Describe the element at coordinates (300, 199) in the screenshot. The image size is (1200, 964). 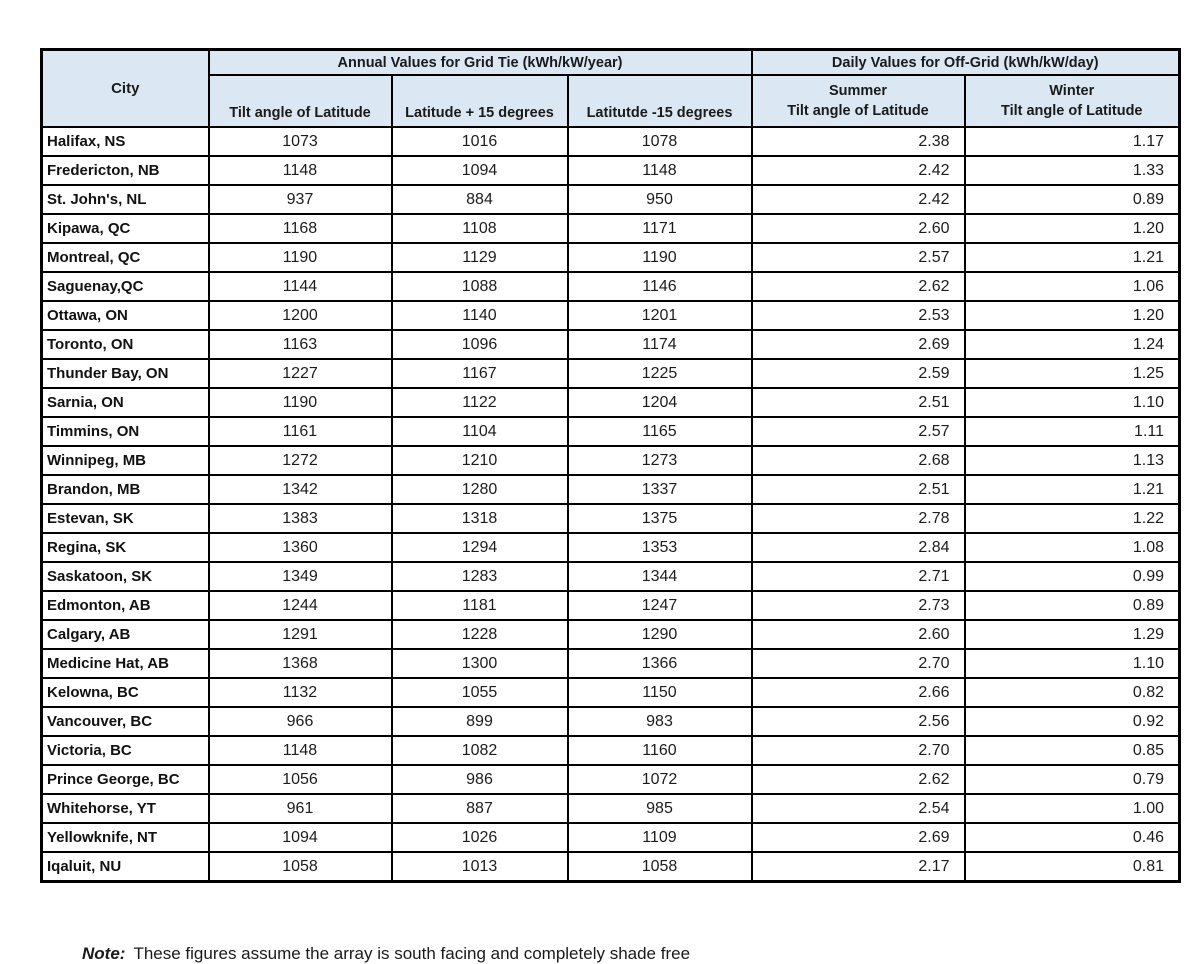
I see `value-cell: 937` at that location.